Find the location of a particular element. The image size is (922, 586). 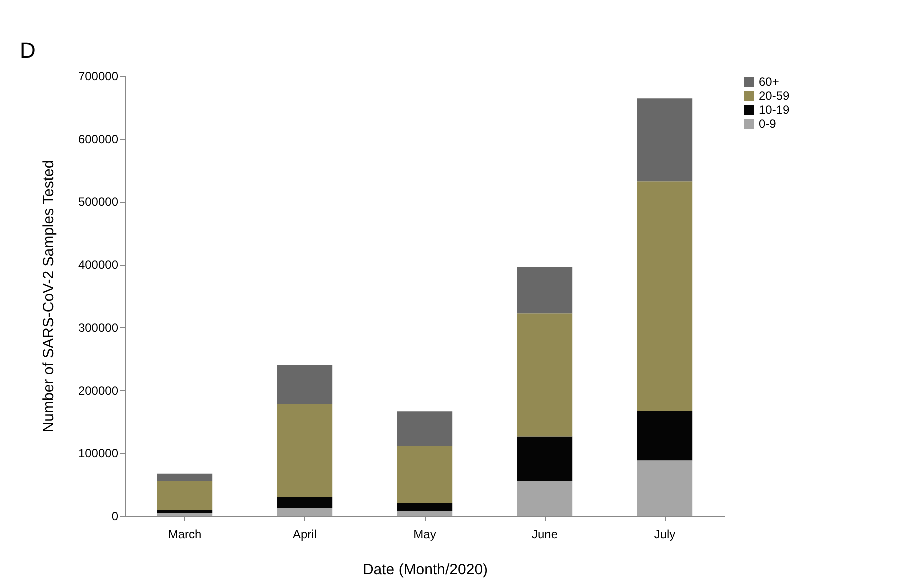

y-tick-label: 100000 is located at coordinates (98, 453).